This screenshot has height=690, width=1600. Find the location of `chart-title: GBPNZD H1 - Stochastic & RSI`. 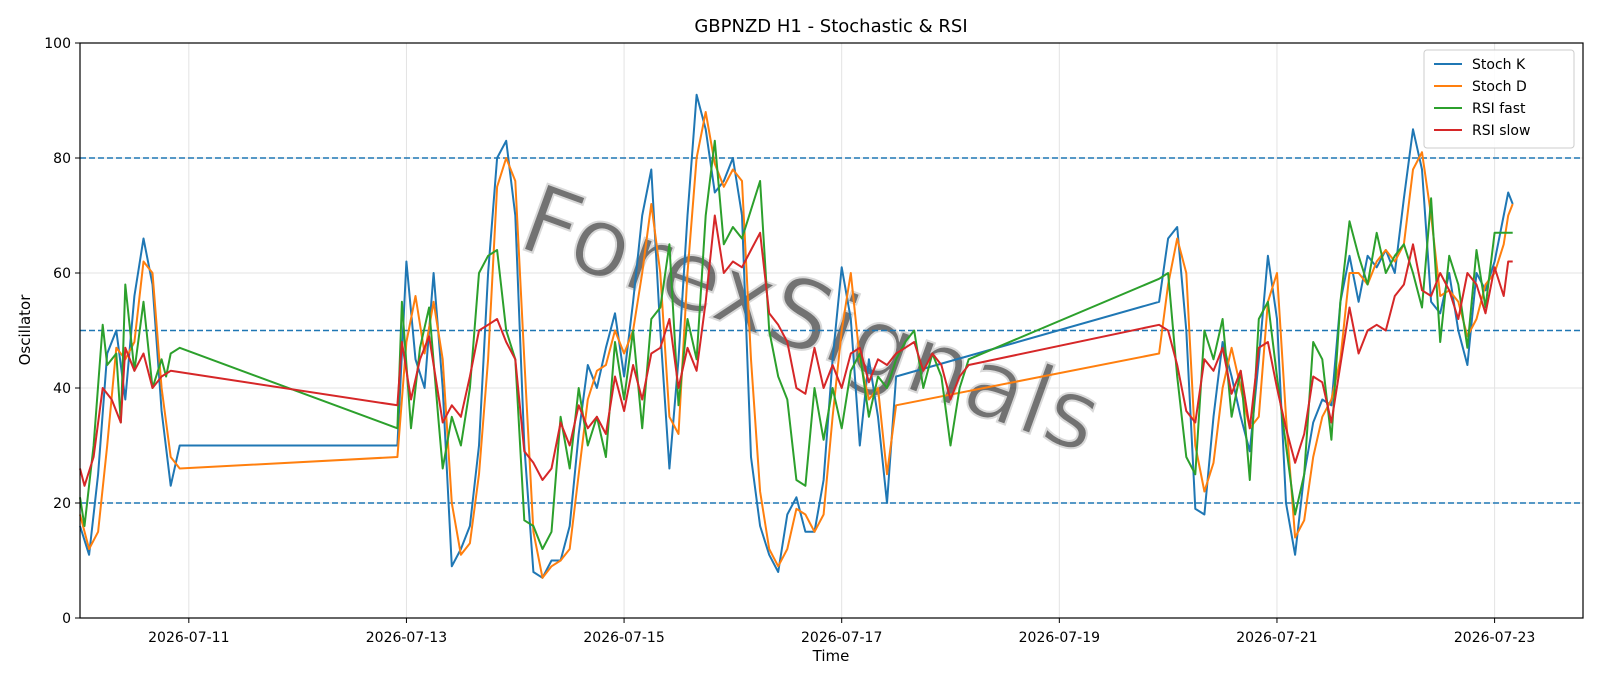

chart-title: GBPNZD H1 - Stochastic & RSI is located at coordinates (830, 26).